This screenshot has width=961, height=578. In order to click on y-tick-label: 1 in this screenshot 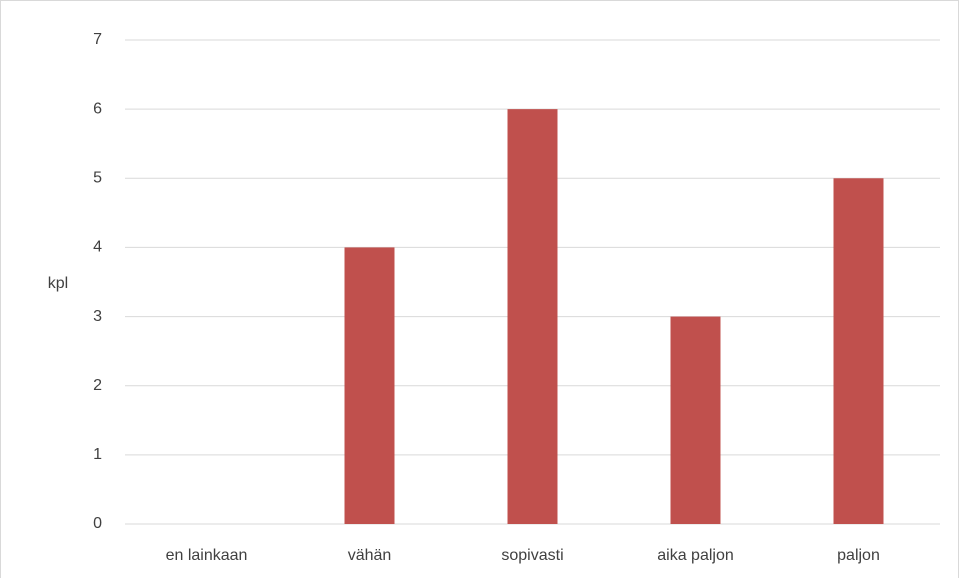, I will do `click(97, 454)`.